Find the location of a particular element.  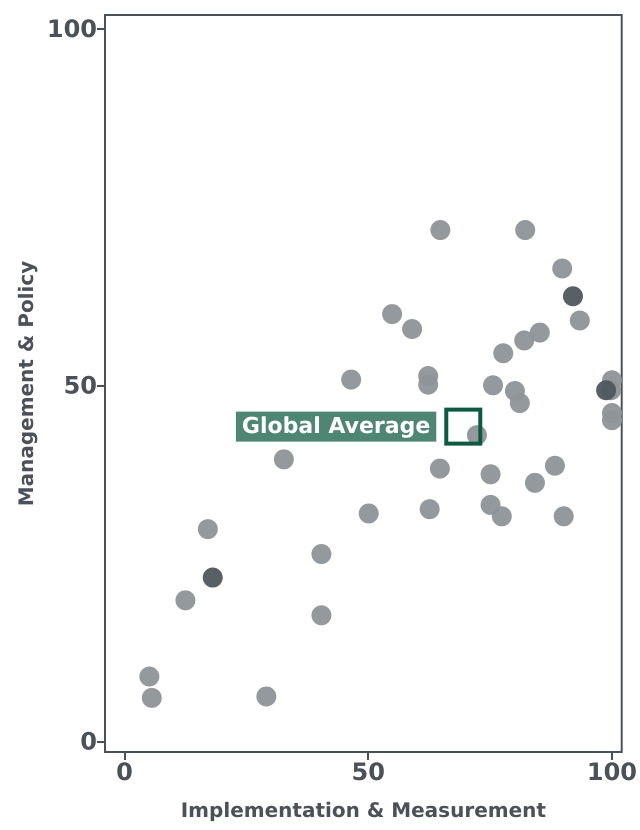

x-tick-label: 50 is located at coordinates (368, 772).